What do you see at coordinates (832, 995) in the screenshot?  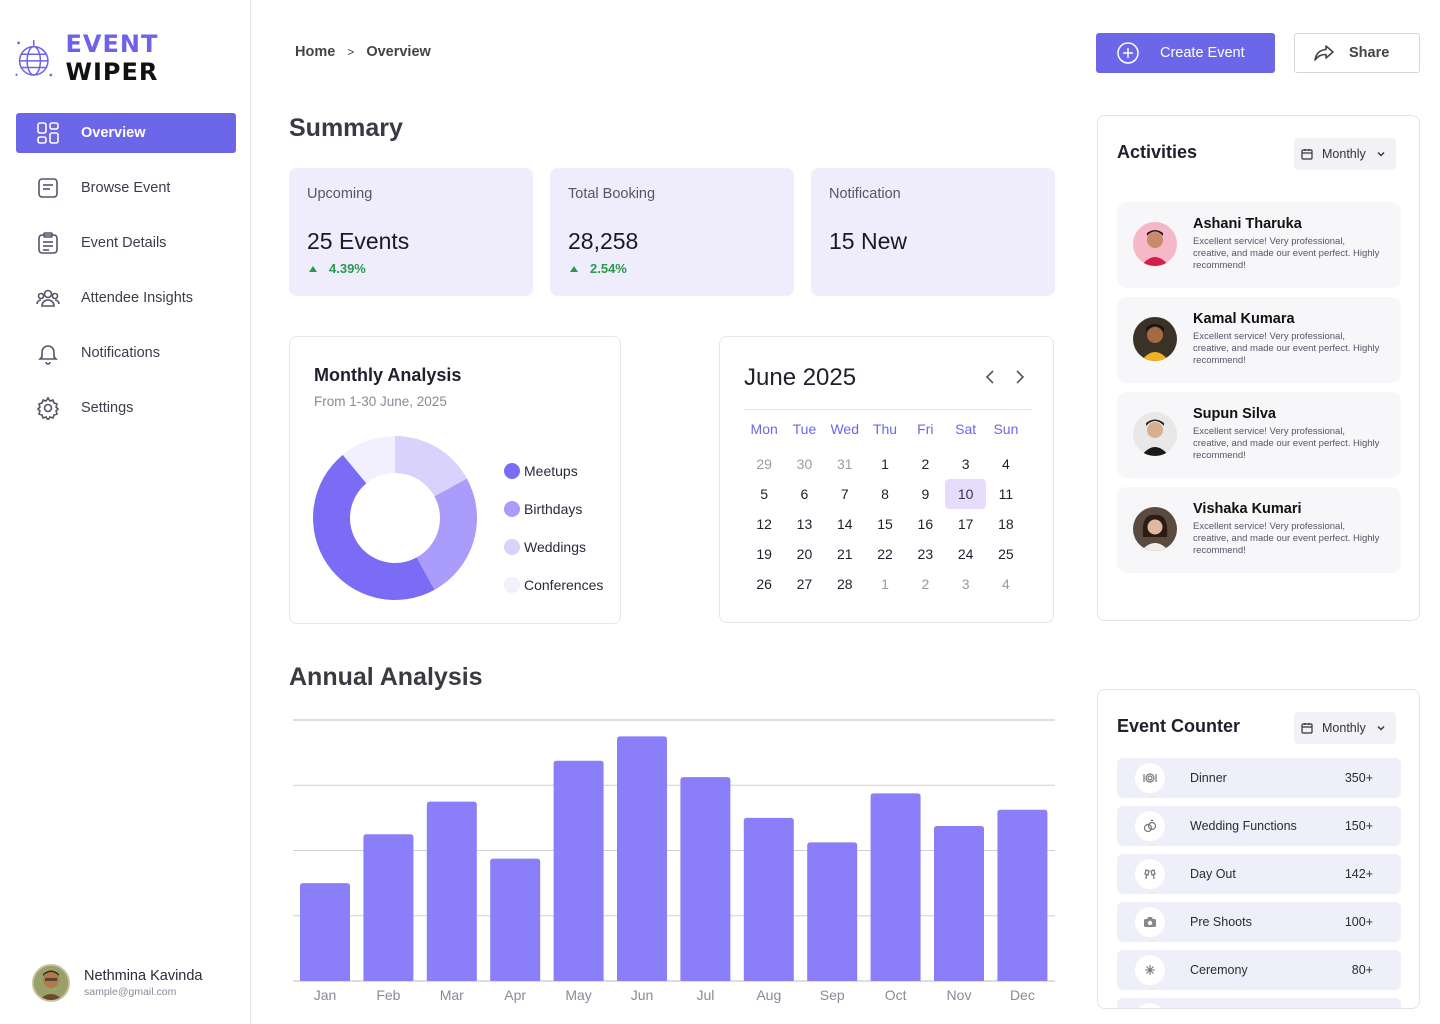 I see `x-tick-label: Sep` at bounding box center [832, 995].